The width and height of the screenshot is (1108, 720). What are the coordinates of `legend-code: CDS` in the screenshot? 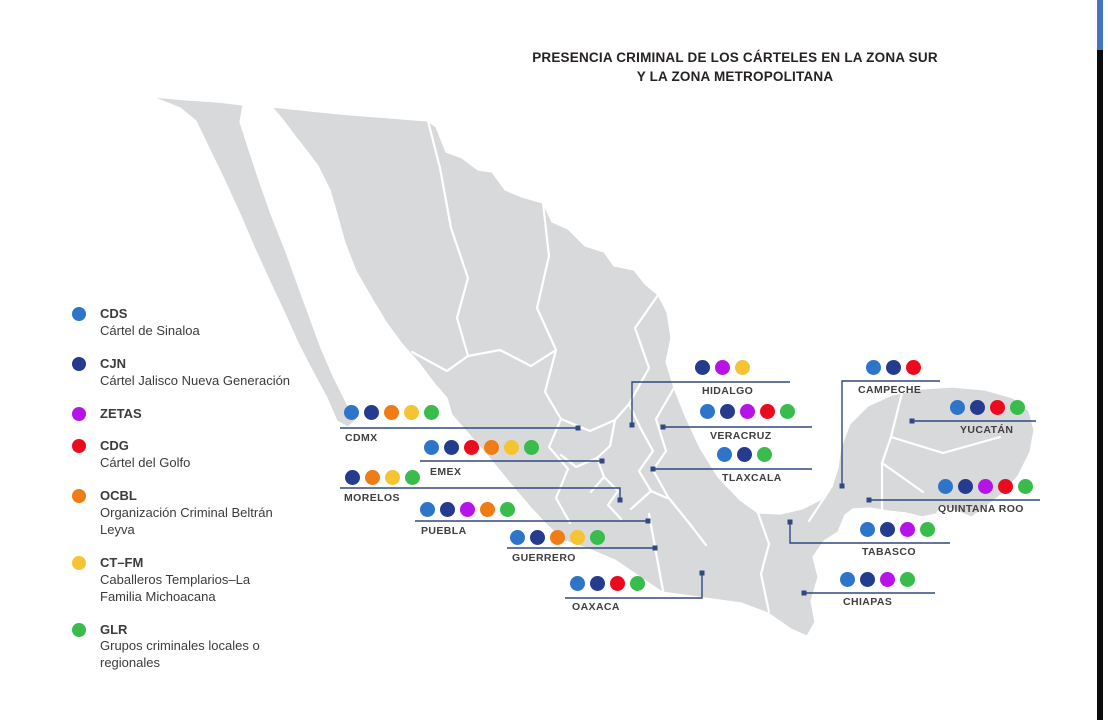 It's located at (114, 313).